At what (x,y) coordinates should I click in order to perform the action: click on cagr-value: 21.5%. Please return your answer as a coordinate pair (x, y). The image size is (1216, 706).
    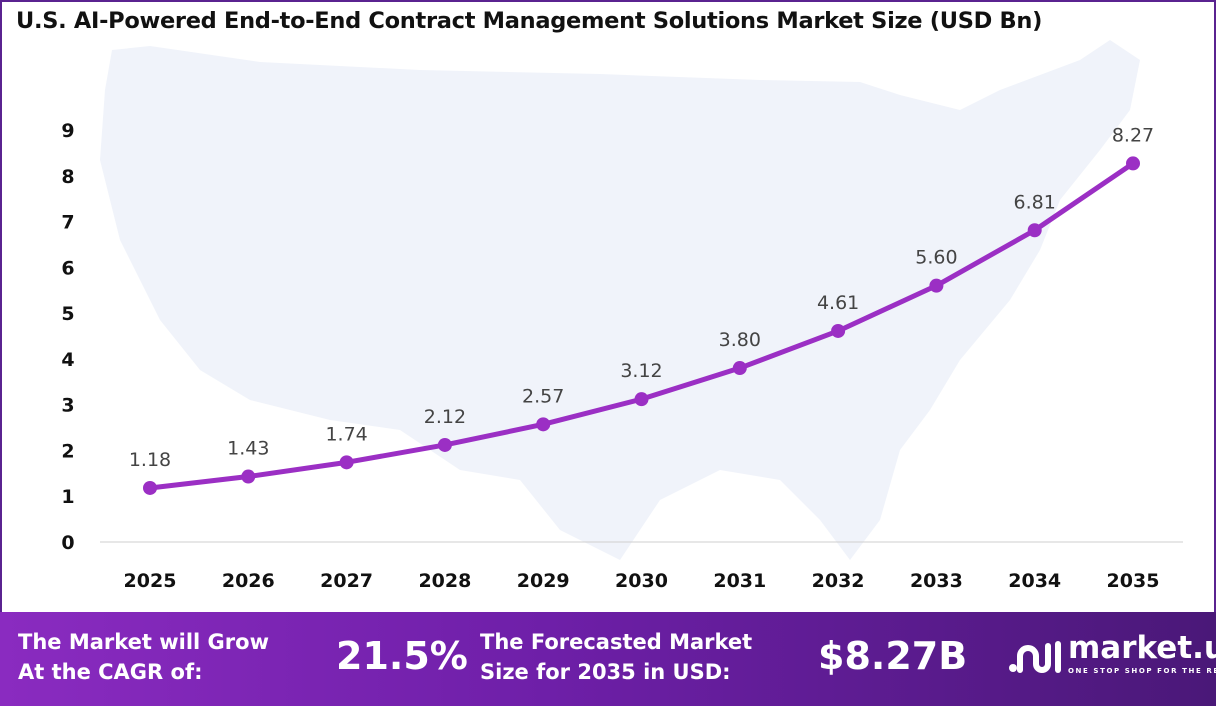
    Looking at the image, I should click on (402, 656).